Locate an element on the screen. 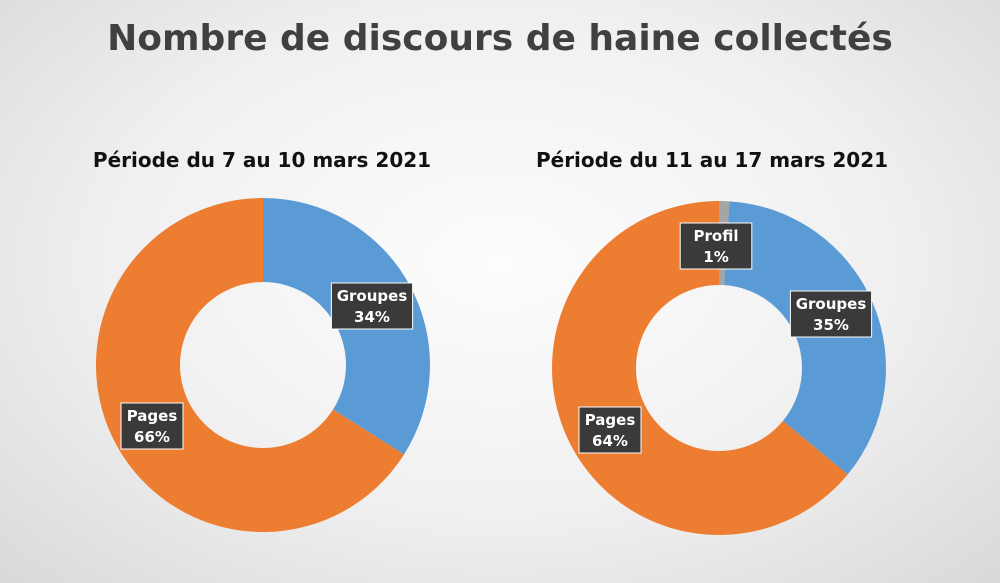 The height and width of the screenshot is (583, 1000). data-label-pages: Pages 64% is located at coordinates (610, 430).